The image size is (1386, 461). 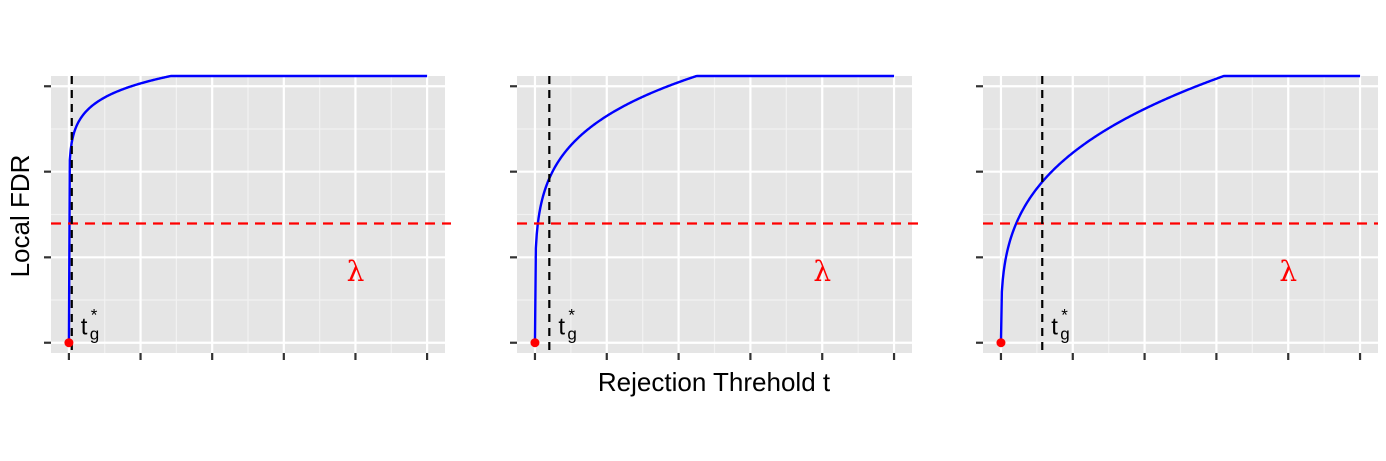 I want to click on y-axis-title: Local FDR, so click(x=20, y=216).